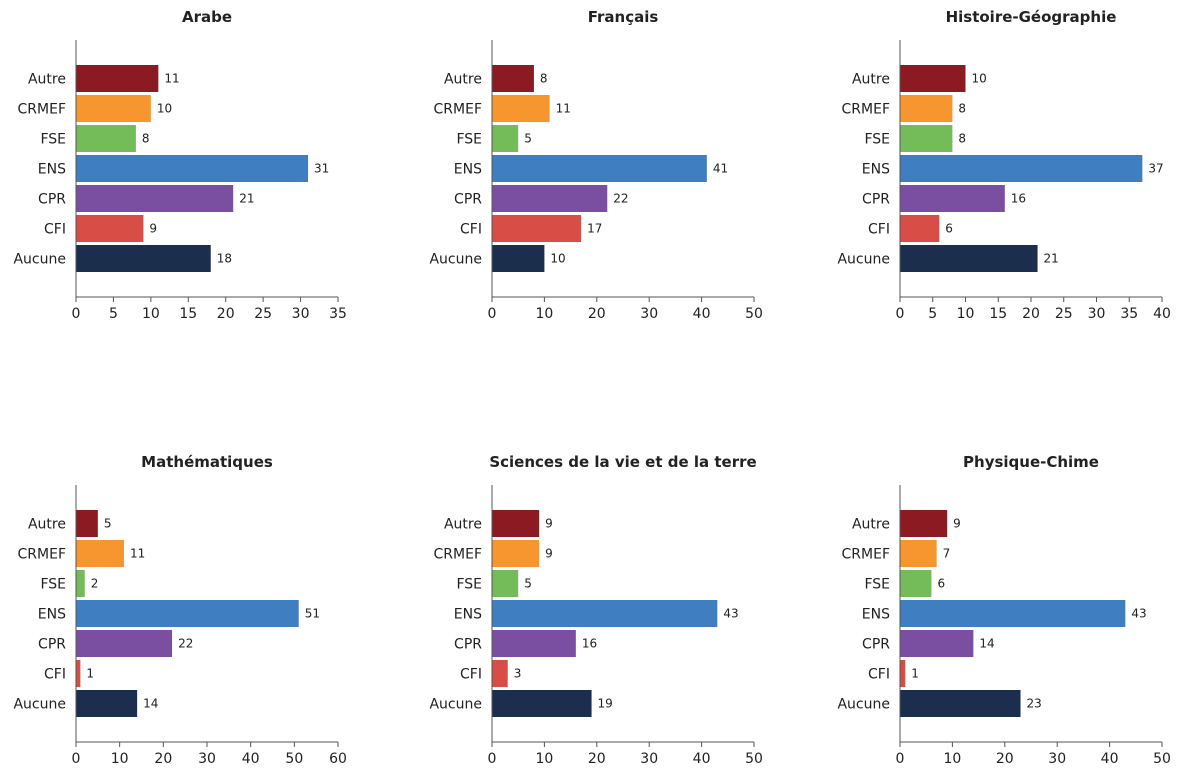  What do you see at coordinates (338, 314) in the screenshot?
I see `x-tick-label: 35` at bounding box center [338, 314].